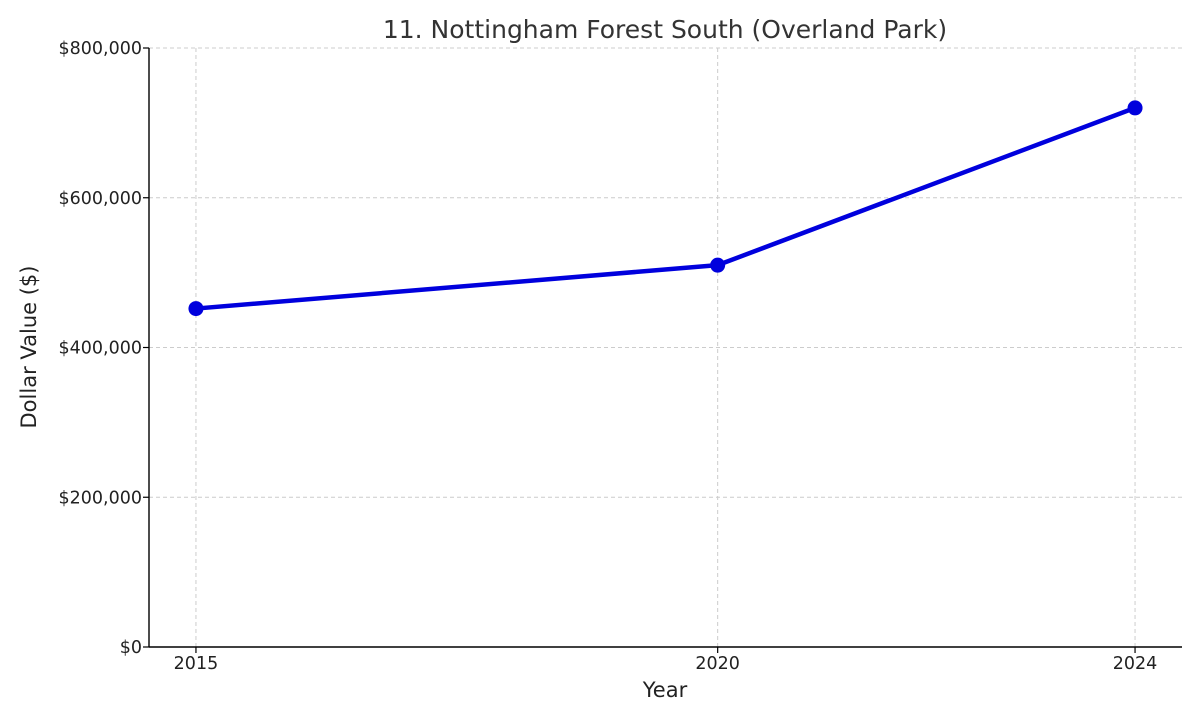 The width and height of the screenshot is (1200, 720). What do you see at coordinates (100, 199) in the screenshot?
I see `y-tick-label: $600,000` at bounding box center [100, 199].